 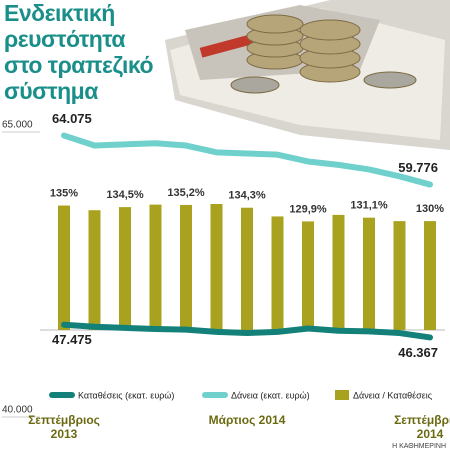 What do you see at coordinates (186, 193) in the screenshot?
I see `data-label: 135,2%` at bounding box center [186, 193].